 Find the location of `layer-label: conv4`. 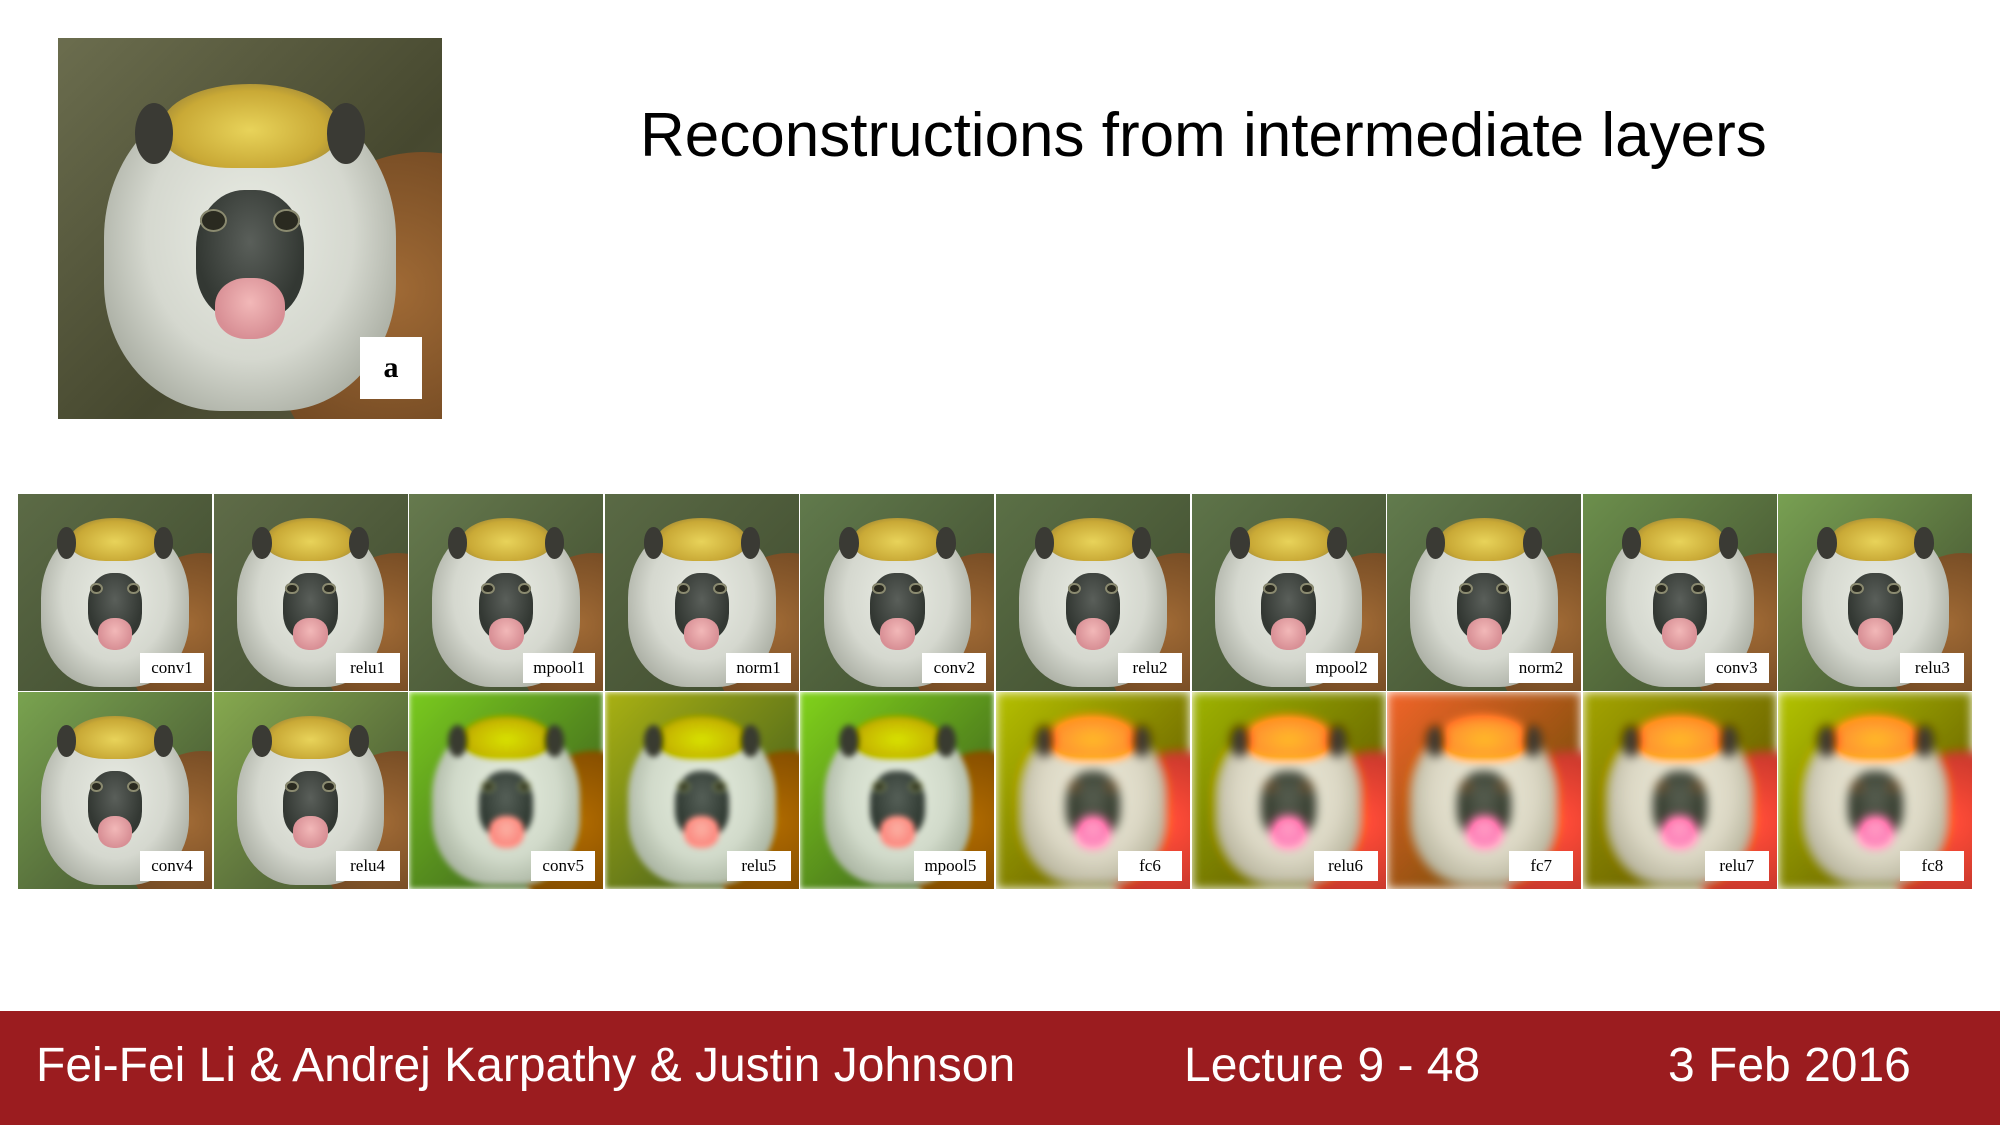

layer-label: conv4 is located at coordinates (172, 866).